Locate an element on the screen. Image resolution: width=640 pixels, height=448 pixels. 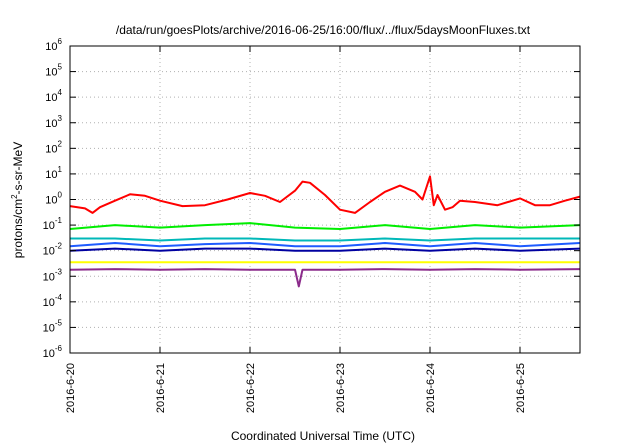
x-tick-label: 2016-6-24 is located at coordinates (431, 388).